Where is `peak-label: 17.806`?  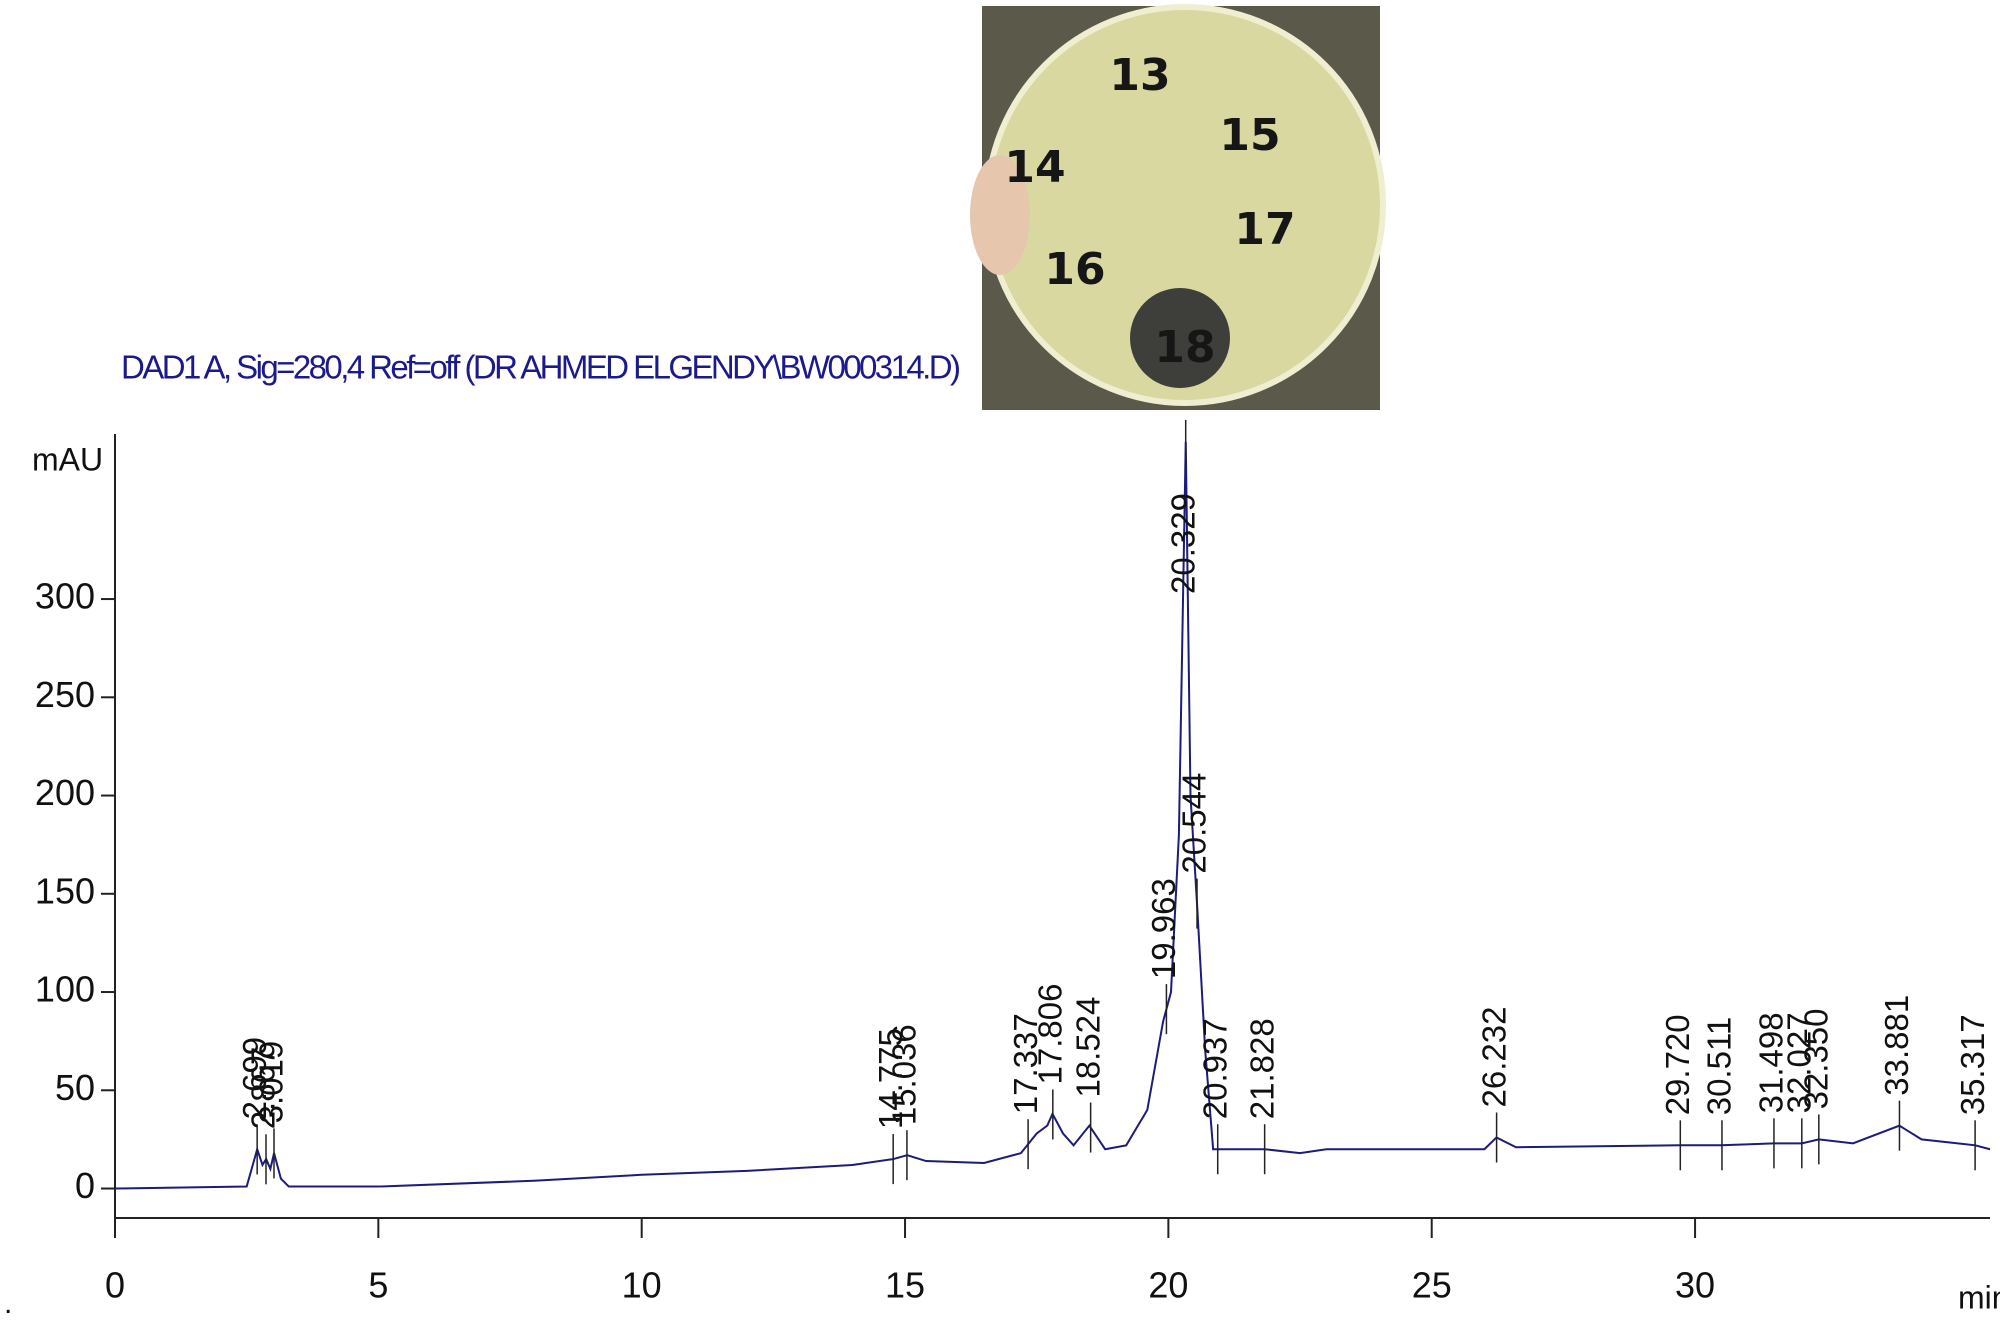 peak-label: 17.806 is located at coordinates (1050, 1034).